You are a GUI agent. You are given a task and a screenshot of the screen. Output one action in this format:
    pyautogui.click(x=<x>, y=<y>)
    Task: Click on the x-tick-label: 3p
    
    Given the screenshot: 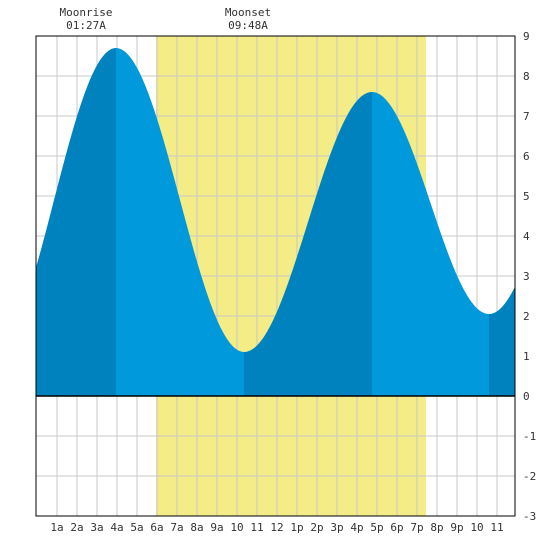 What is the action you would take?
    pyautogui.click(x=336, y=527)
    